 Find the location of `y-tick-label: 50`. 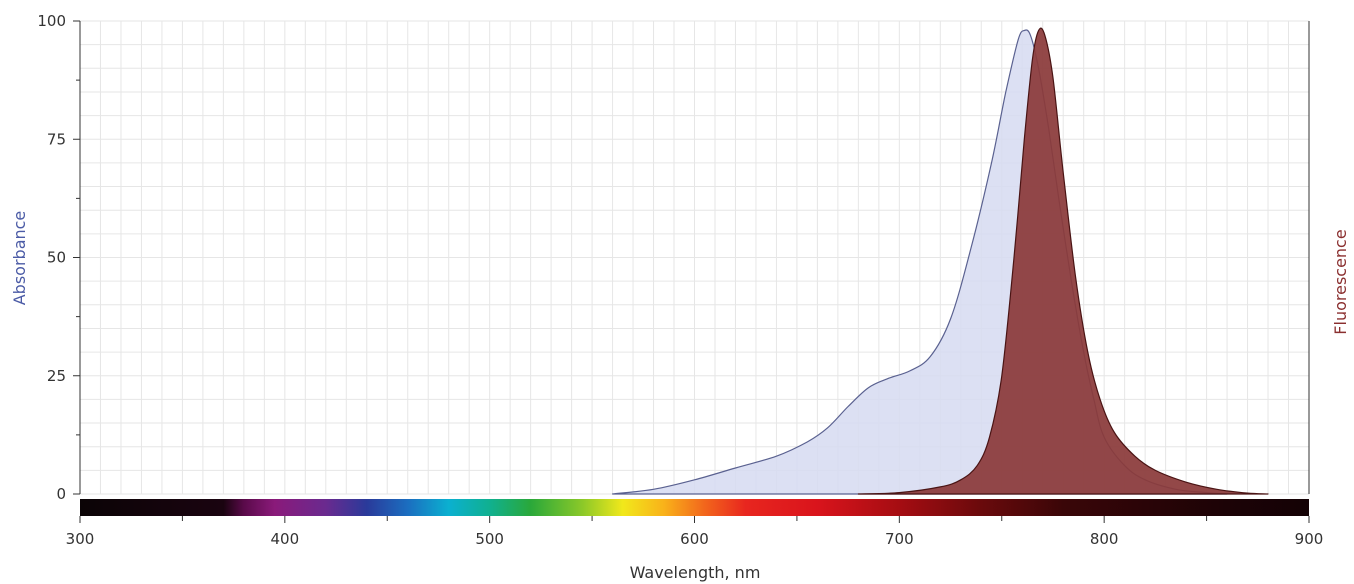

y-tick-label: 50 is located at coordinates (56, 258).